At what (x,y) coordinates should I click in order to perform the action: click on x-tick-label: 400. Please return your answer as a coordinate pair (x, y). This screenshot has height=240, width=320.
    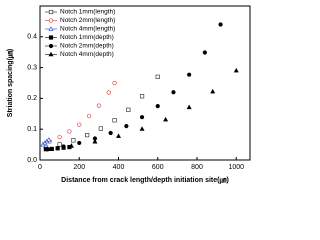
    Looking at the image, I should click on (119, 167).